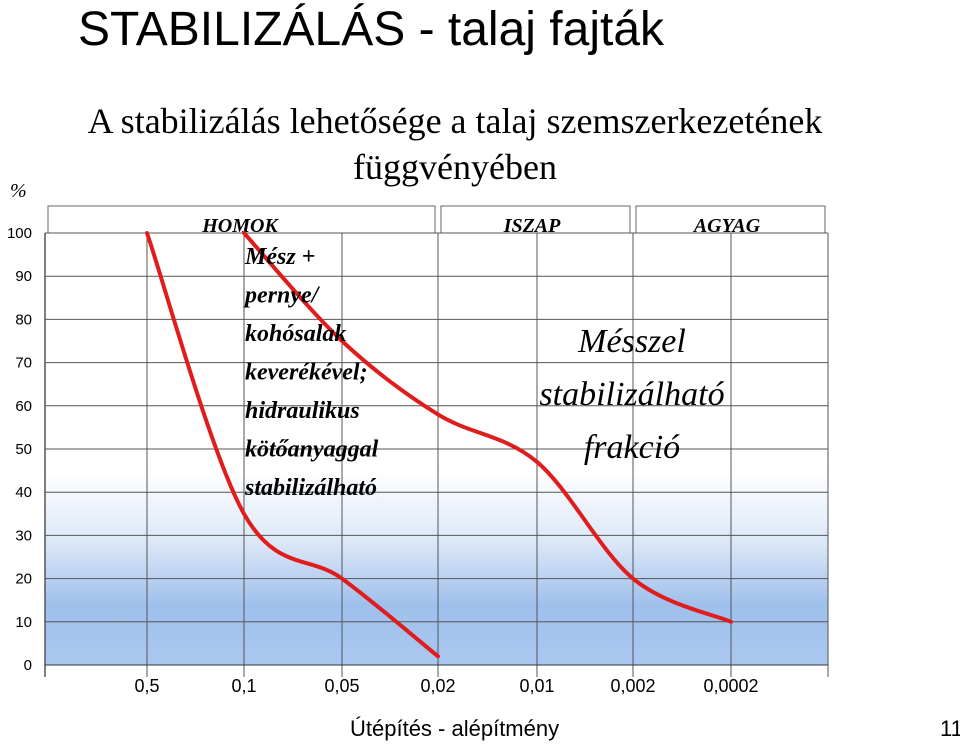  What do you see at coordinates (371, 29) in the screenshot?
I see `slide-title: STABILIZÁLÁS - talaj fajták` at bounding box center [371, 29].